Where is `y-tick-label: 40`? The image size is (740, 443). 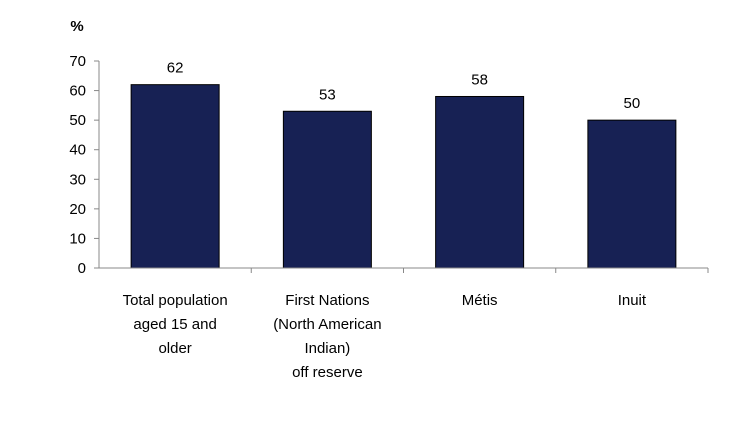
y-tick-label: 40 is located at coordinates (77, 150).